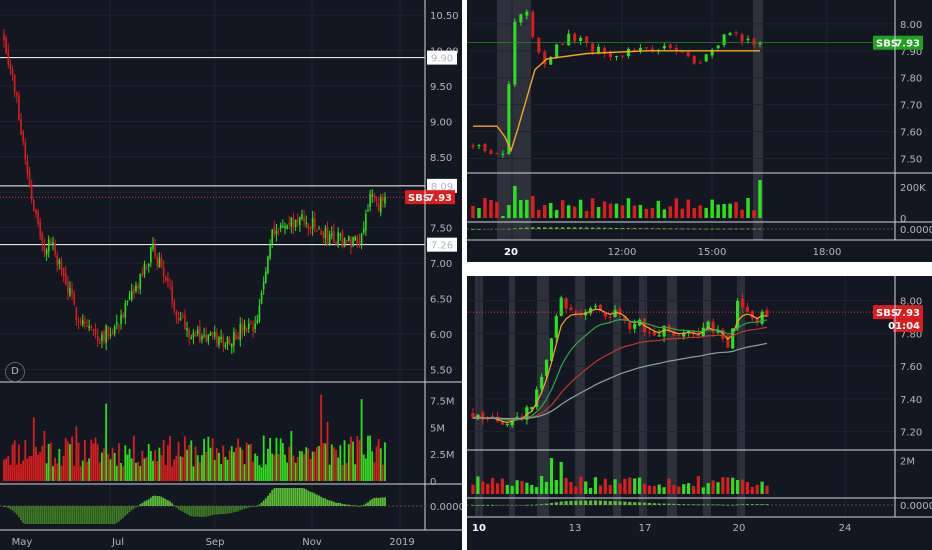 The width and height of the screenshot is (932, 550). I want to click on daily-price-tick: 7.50, so click(441, 229).